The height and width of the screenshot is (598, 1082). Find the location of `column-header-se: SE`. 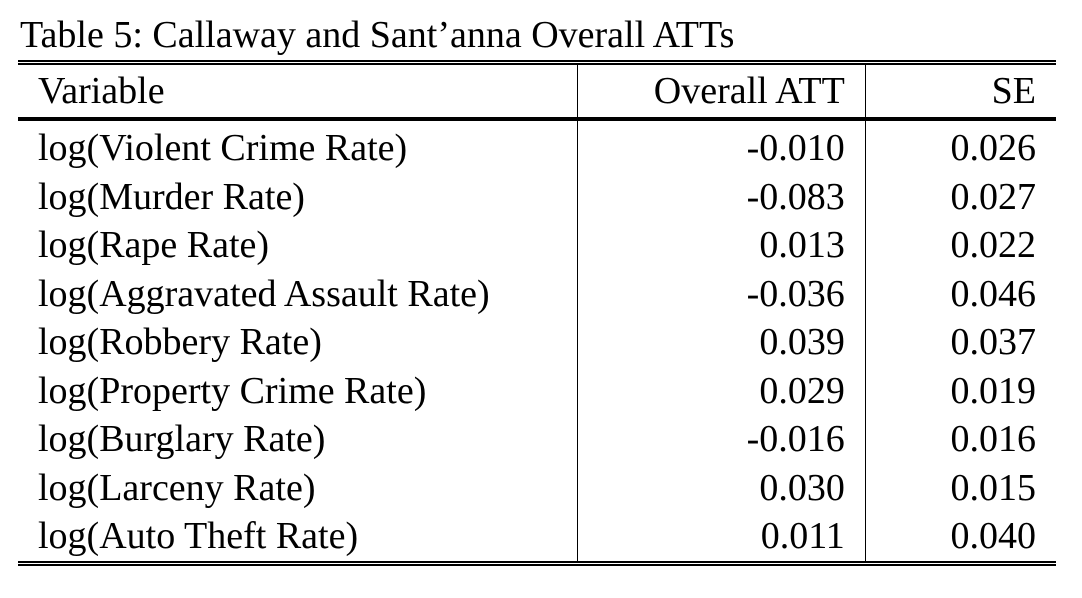

column-header-se: SE is located at coordinates (960, 91).